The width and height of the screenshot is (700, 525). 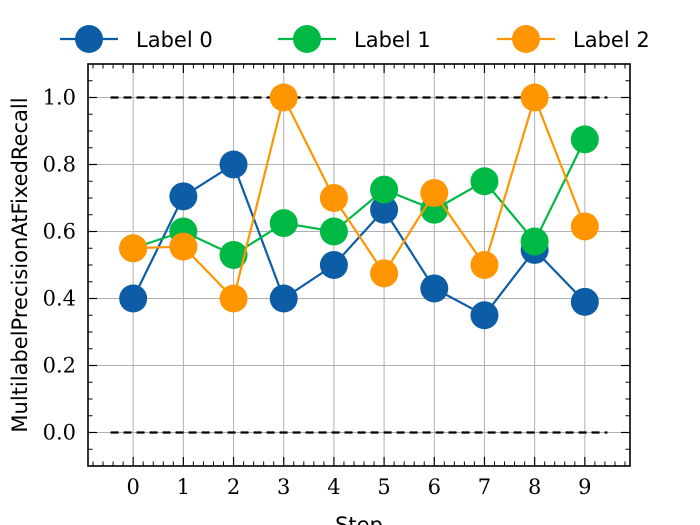 I want to click on x-tick-label: 2, so click(x=233, y=487).